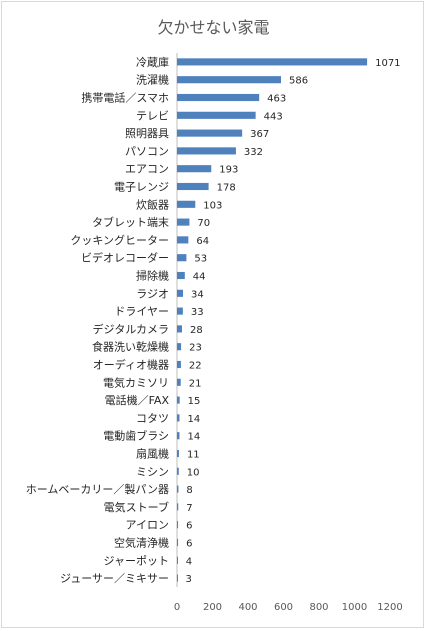 Image resolution: width=427 pixels, height=631 pixels. I want to click on category-label: ジューサー／ミキサー, so click(114, 578).